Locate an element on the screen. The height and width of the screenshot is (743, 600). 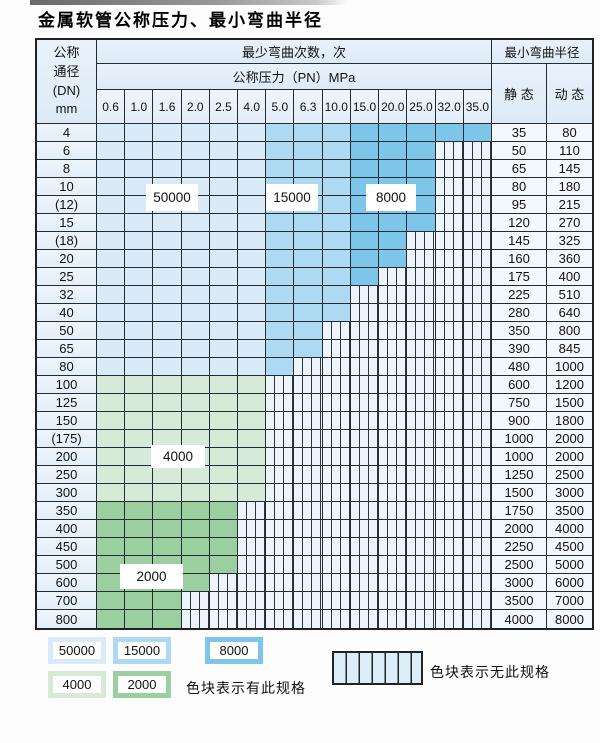
header-pn-value: 2.5 is located at coordinates (224, 107).